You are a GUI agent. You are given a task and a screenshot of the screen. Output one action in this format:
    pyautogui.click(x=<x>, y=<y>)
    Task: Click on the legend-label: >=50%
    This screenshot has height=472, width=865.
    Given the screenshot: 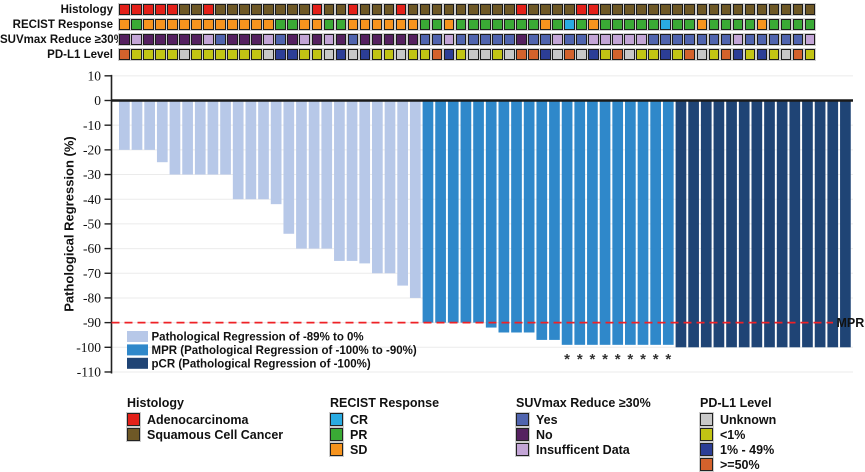 What is the action you would take?
    pyautogui.click(x=740, y=464)
    